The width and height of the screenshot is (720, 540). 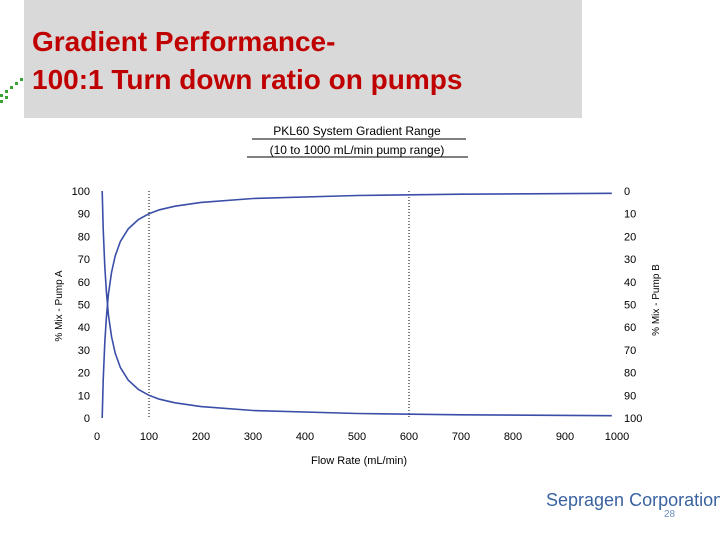 What do you see at coordinates (633, 500) in the screenshot?
I see `brand-name: Sepragen Corporation` at bounding box center [633, 500].